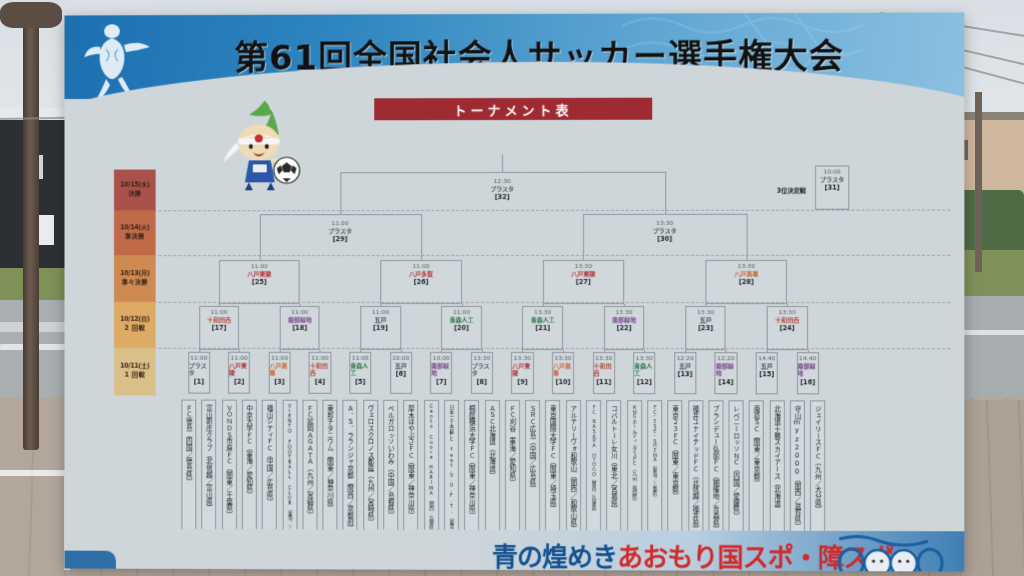 The image size is (1024, 576). Describe the element at coordinates (818, 473) in the screenshot. I see `team-slip: ジェイリースＦＣ（九州／大分県）` at that location.